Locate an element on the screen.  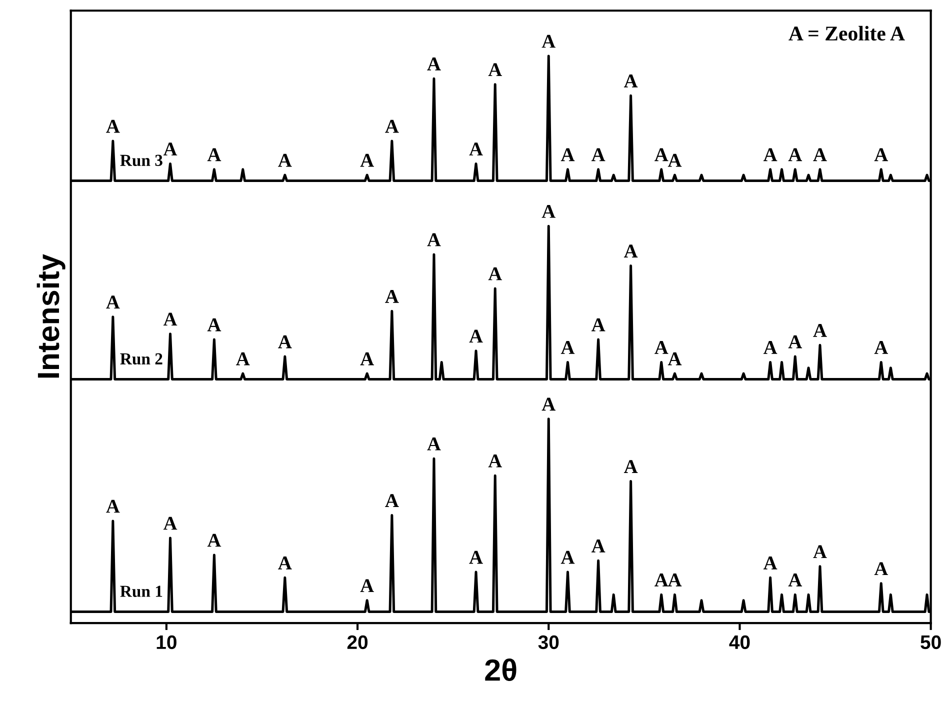
x-tick-label: 20 is located at coordinates (357, 642).